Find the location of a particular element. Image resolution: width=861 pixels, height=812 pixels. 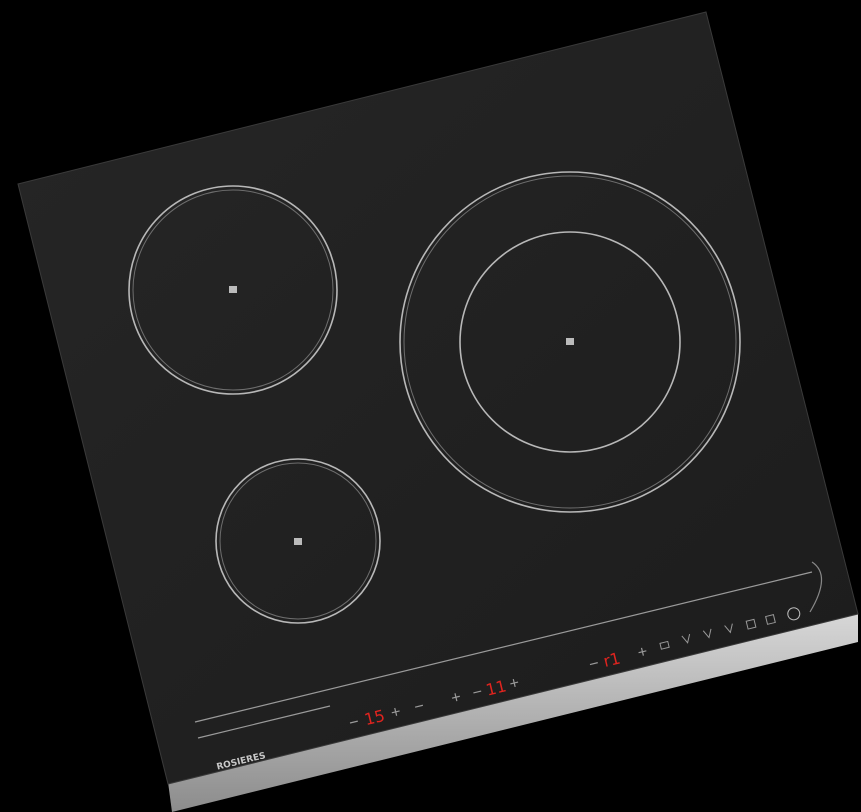

display: 15 is located at coordinates (374, 717).